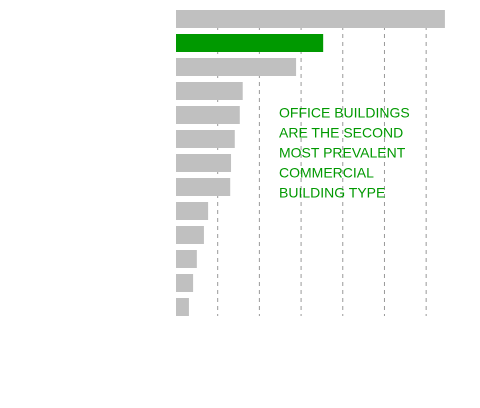 The image size is (480, 408). What do you see at coordinates (341, 133) in the screenshot?
I see `annotation: ARE THE SECOND` at bounding box center [341, 133].